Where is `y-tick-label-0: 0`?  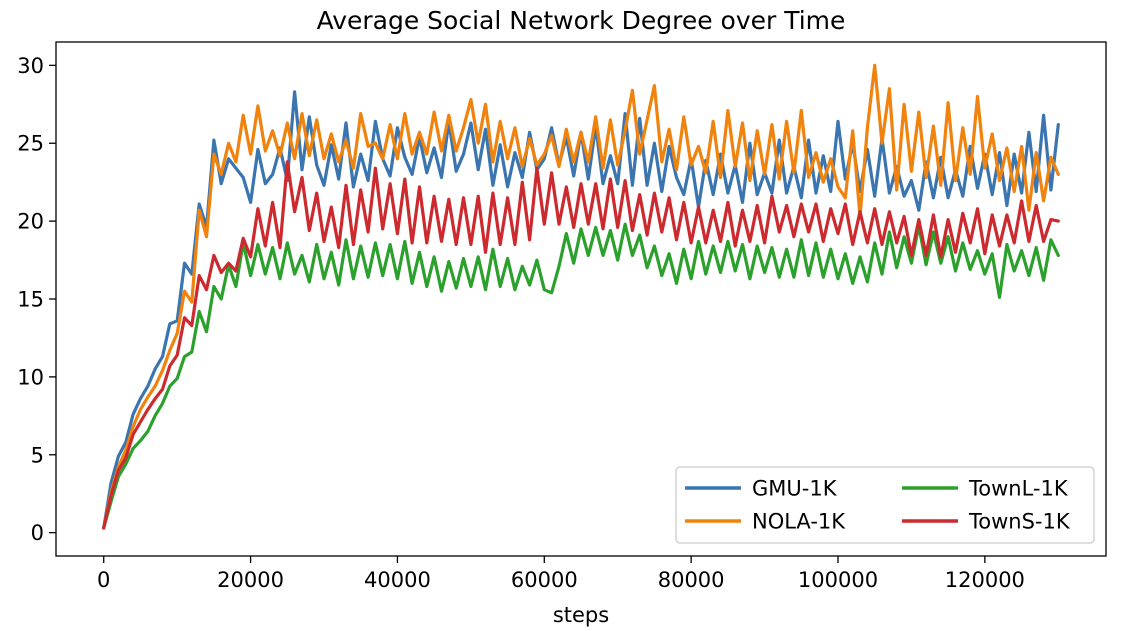
y-tick-label-0: 0 is located at coordinates (37, 533).